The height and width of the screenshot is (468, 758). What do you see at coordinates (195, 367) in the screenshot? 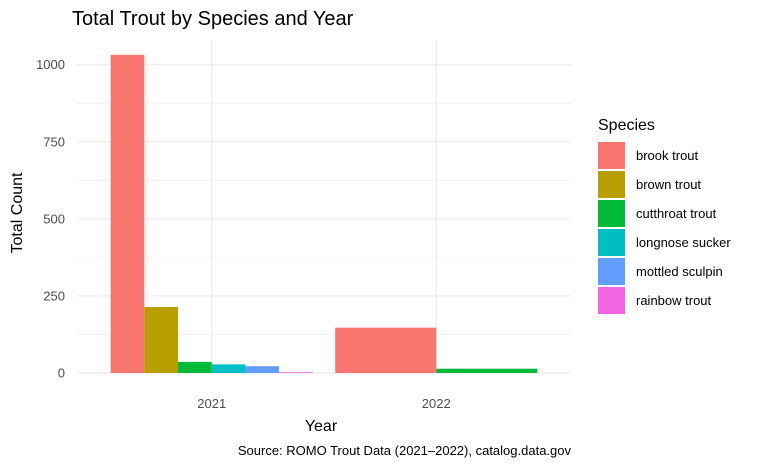
I see `bar-cutthroat-trout-2021` at bounding box center [195, 367].